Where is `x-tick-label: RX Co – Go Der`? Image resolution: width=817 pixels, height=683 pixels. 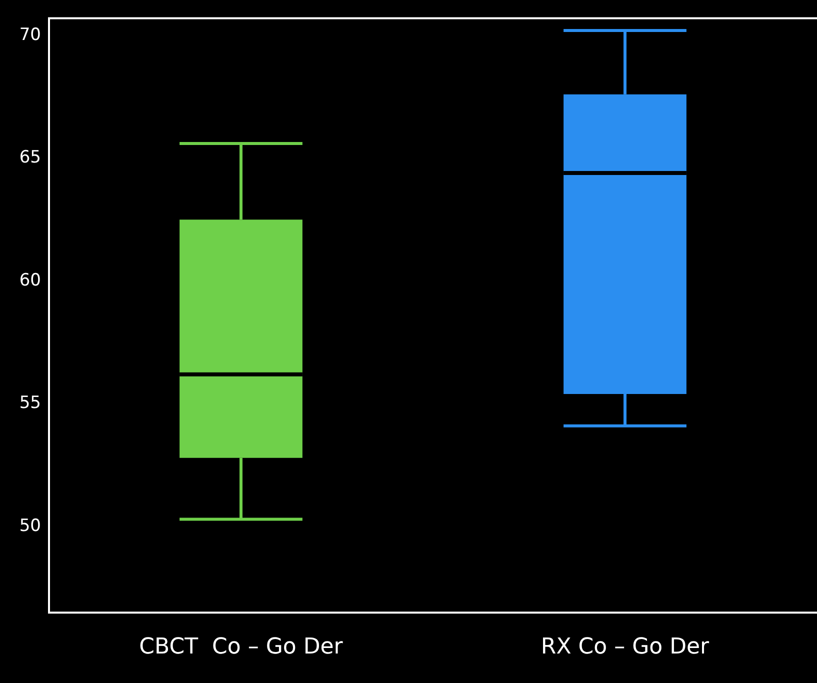 x-tick-label: RX Co – Go Der is located at coordinates (625, 647).